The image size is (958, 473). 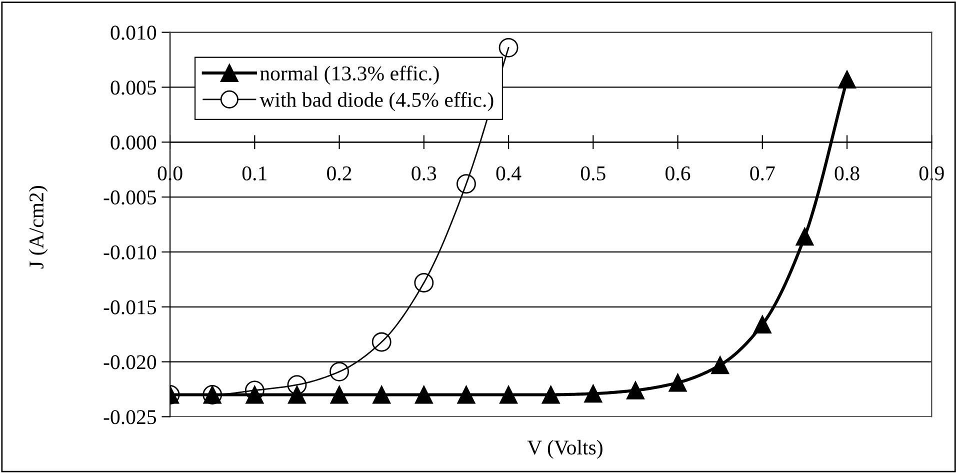 I want to click on y-axis-title: J (A/cm2), so click(x=38, y=227).